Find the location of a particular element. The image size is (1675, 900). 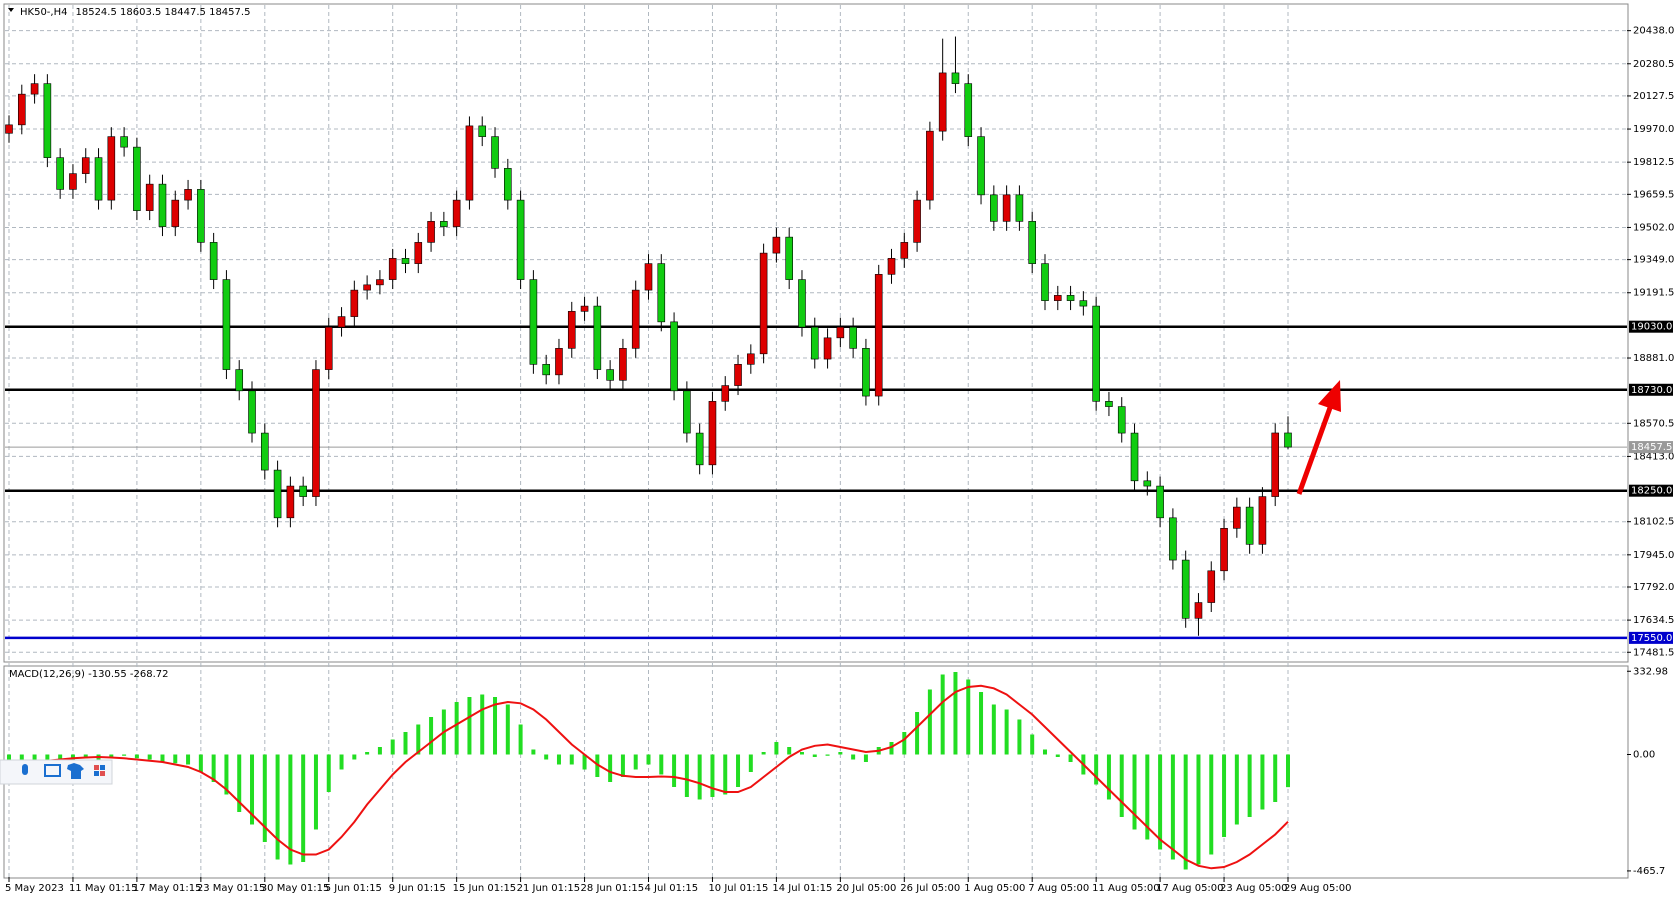

ohlc-header: 18524.5 18603.5 18447.5 18457.5 is located at coordinates (162, 12).